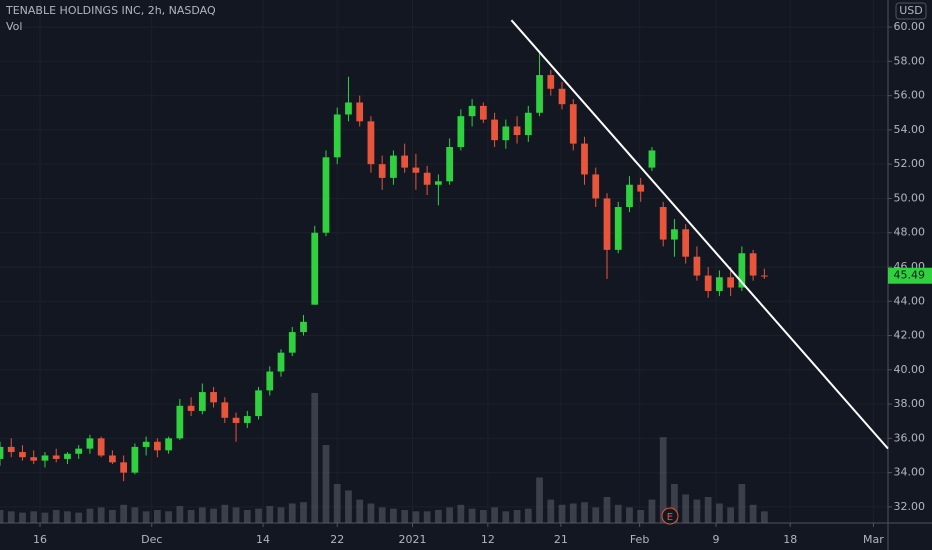 The image size is (932, 550). What do you see at coordinates (910, 163) in the screenshot?
I see `y-tick-label: 52.00` at bounding box center [910, 163].